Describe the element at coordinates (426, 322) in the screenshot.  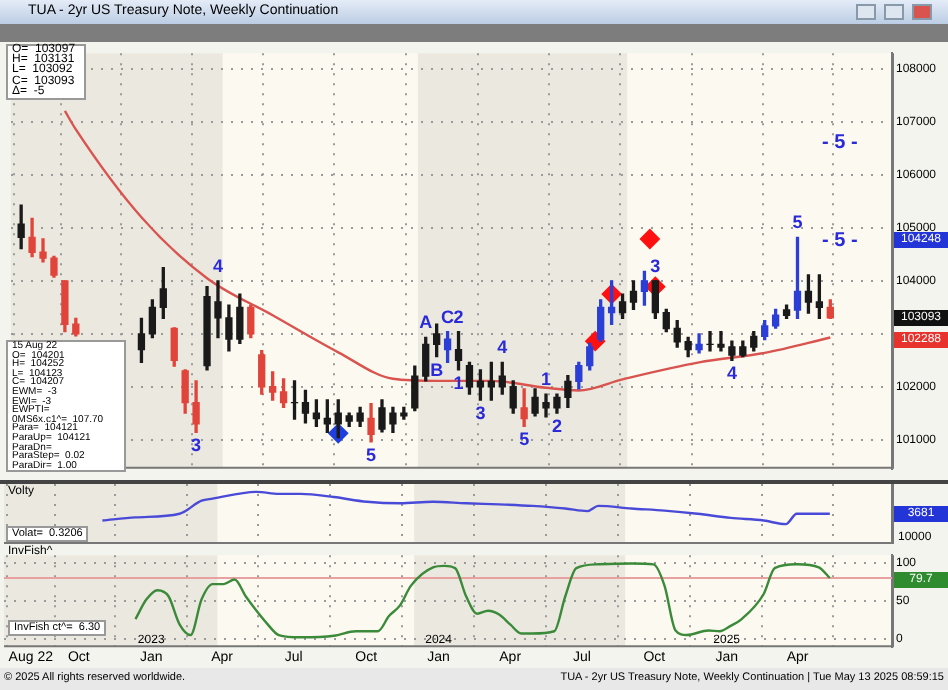
I see `annotation: A` at that location.